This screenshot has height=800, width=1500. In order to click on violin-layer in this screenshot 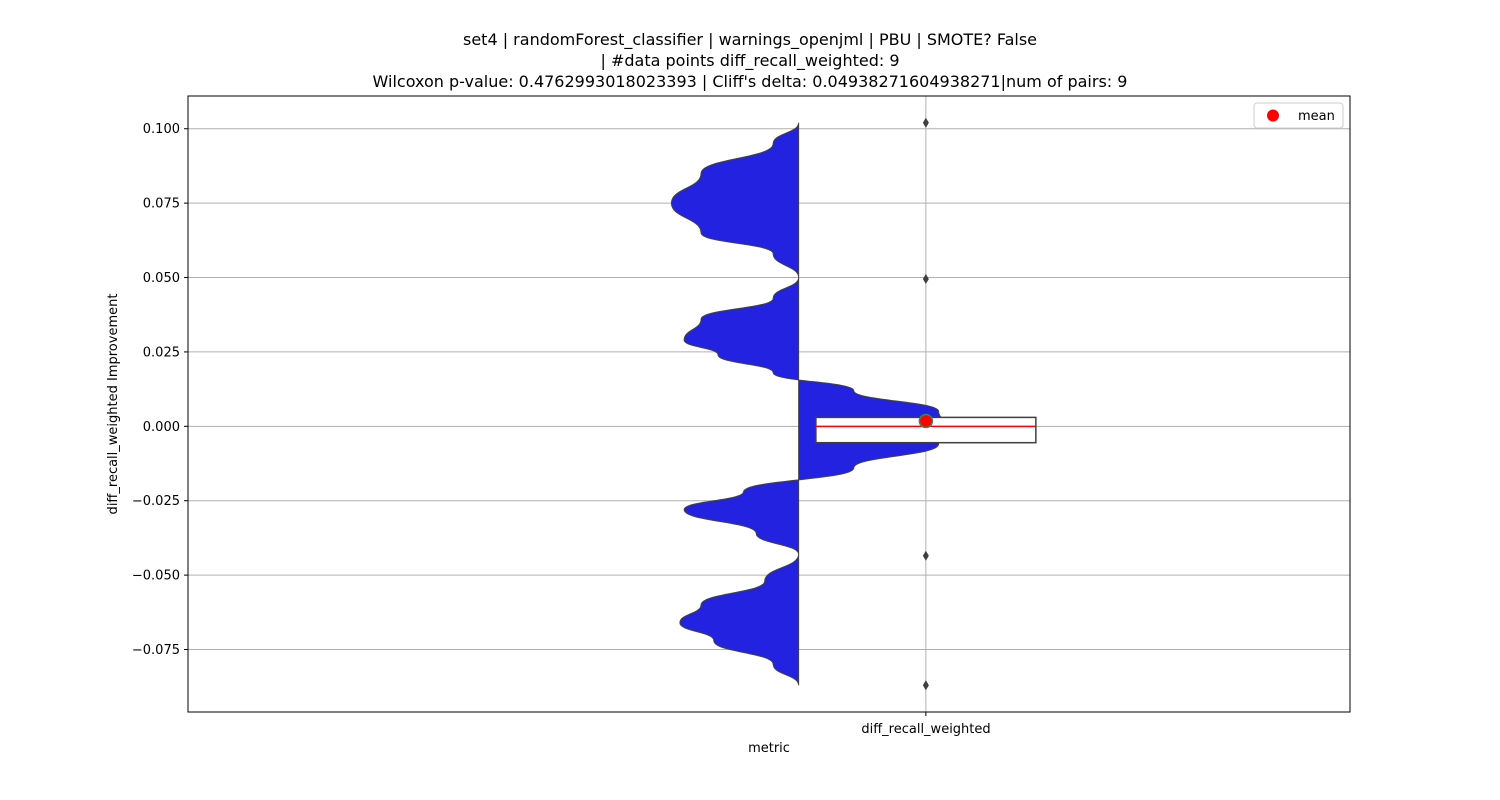, I will do `click(809, 404)`.